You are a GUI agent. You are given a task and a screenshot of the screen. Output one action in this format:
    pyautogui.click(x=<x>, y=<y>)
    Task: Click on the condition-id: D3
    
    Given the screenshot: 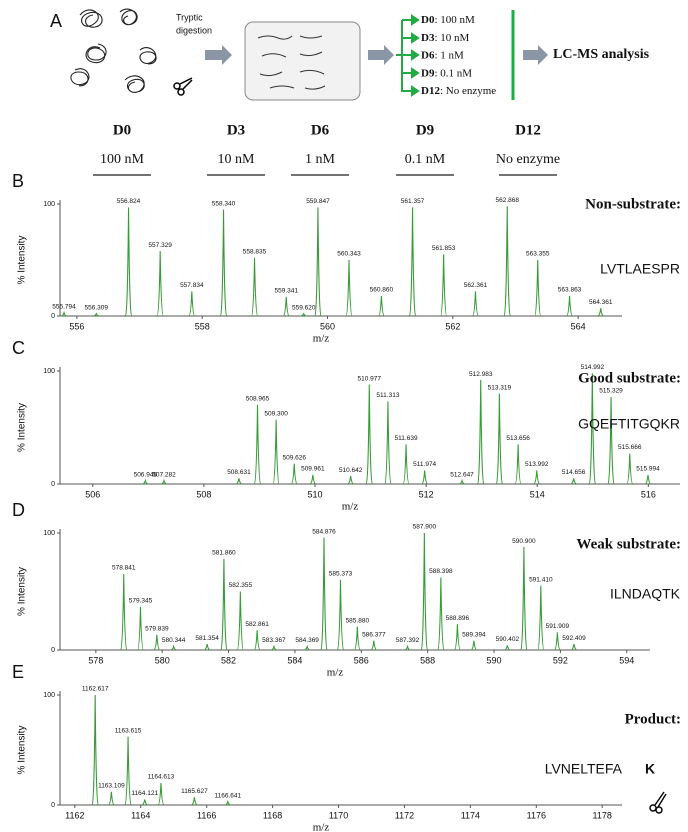 What is the action you would take?
    pyautogui.click(x=428, y=37)
    